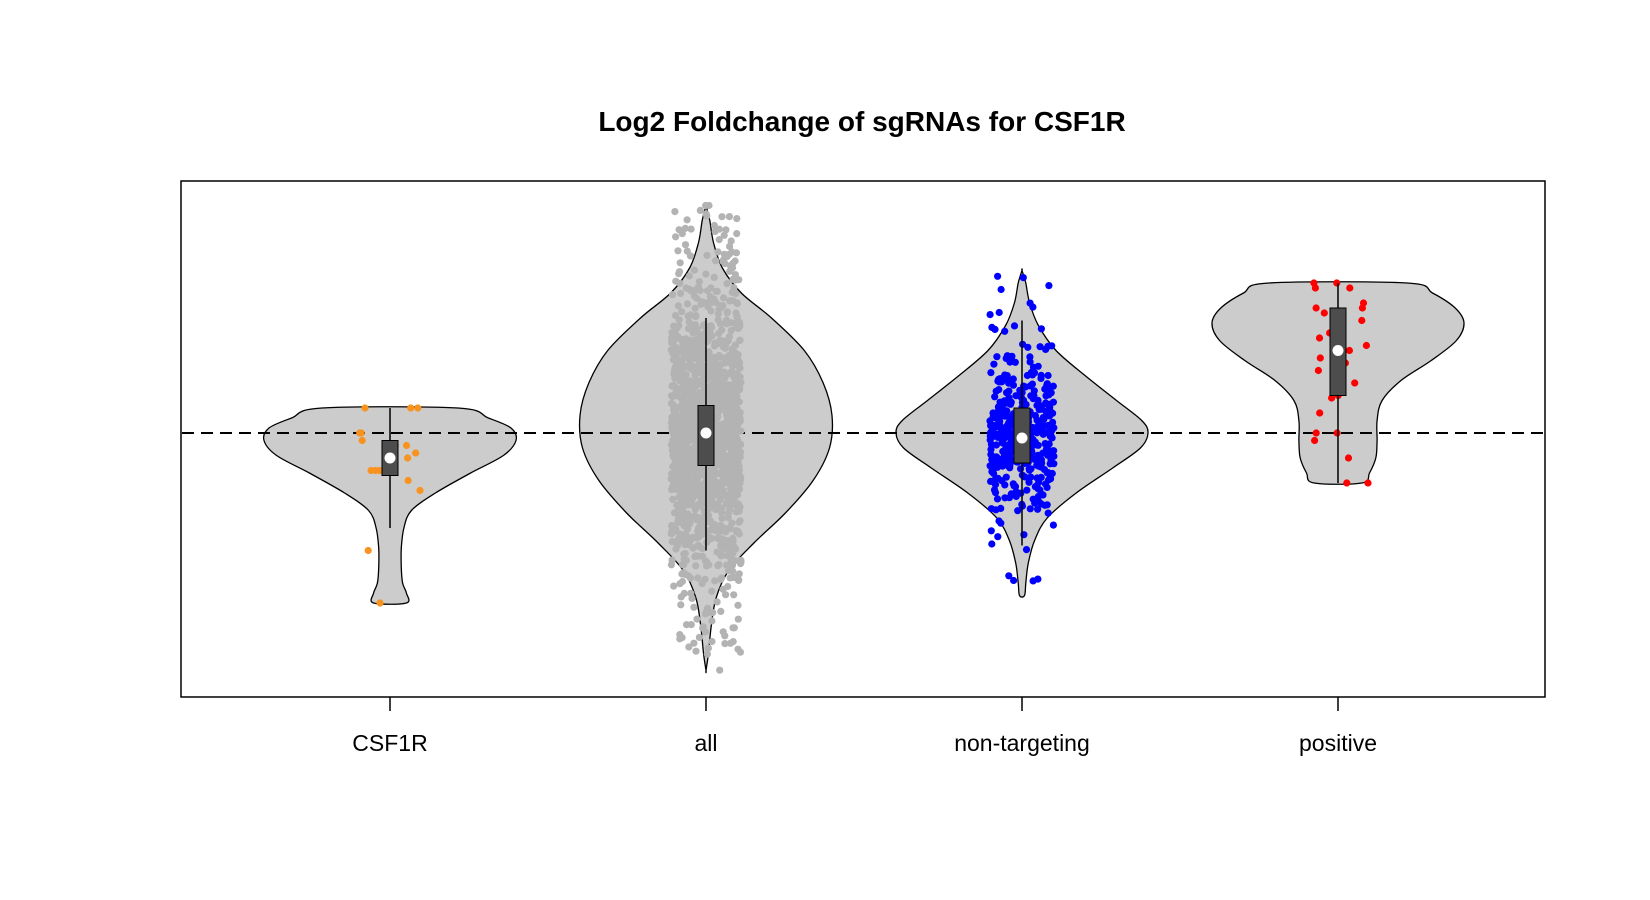 The width and height of the screenshot is (1650, 900). What do you see at coordinates (861, 121) in the screenshot?
I see `chart-title: Log2 Foldchange of sgRNAs for CSF1R` at bounding box center [861, 121].